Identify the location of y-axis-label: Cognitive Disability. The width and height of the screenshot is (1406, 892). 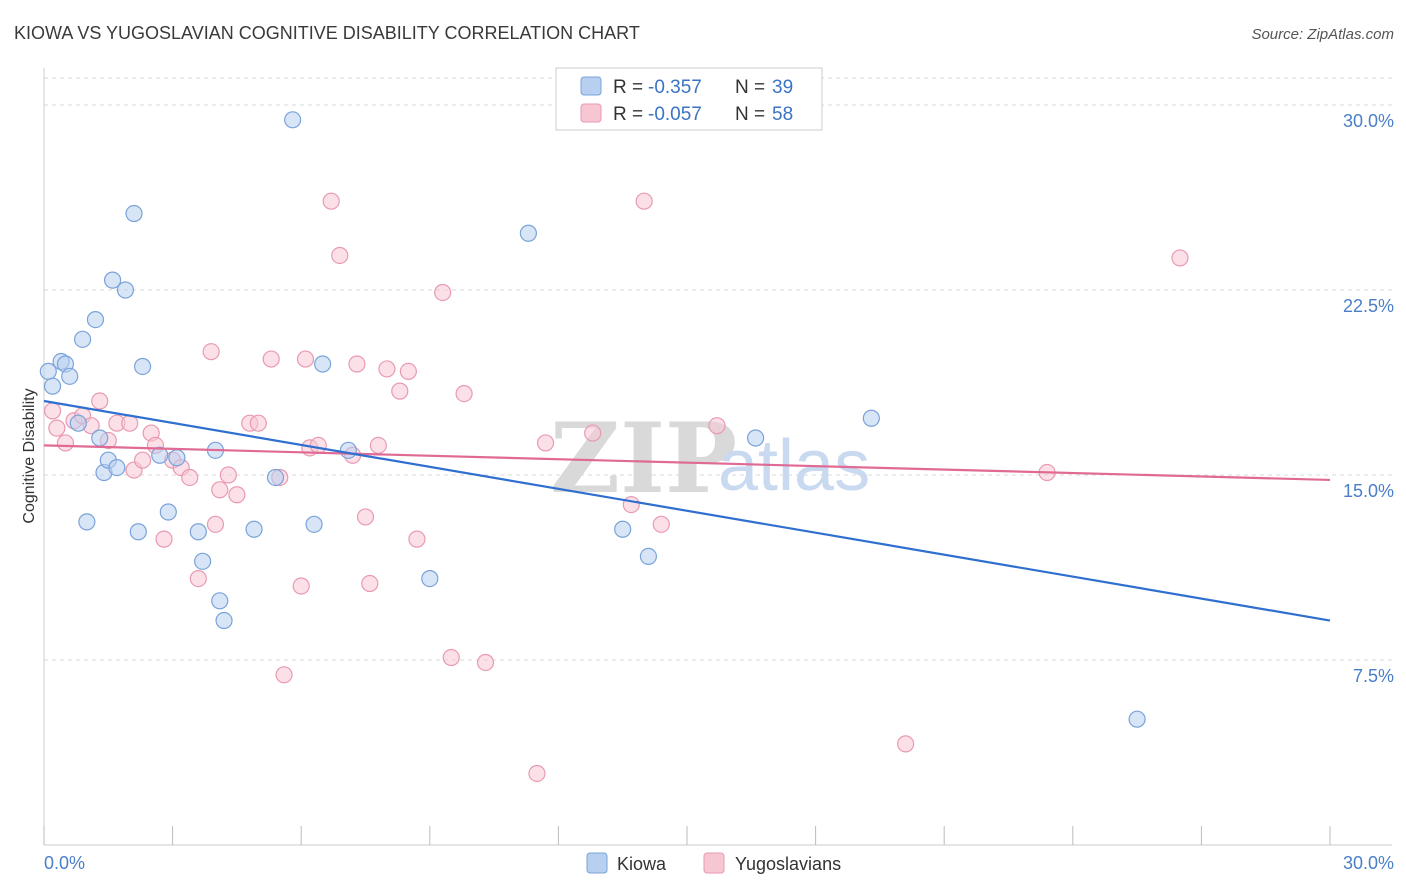
(29, 455).